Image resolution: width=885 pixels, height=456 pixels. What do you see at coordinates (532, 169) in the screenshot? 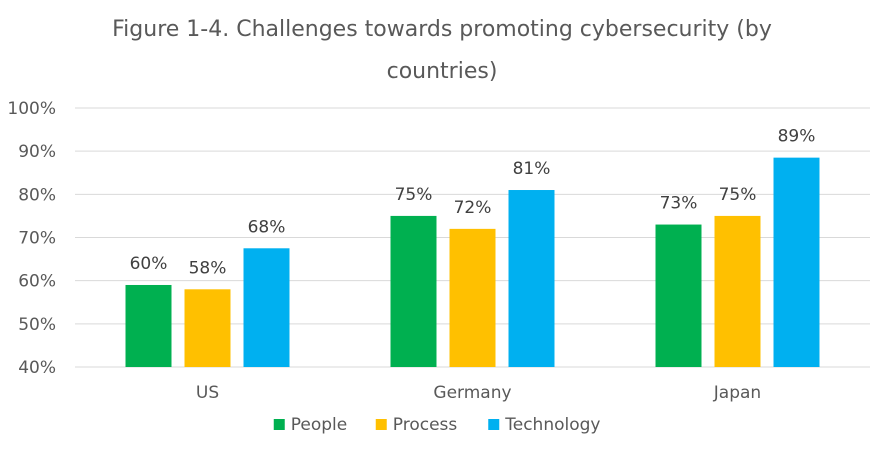
I see `data-label: 81%` at bounding box center [532, 169].